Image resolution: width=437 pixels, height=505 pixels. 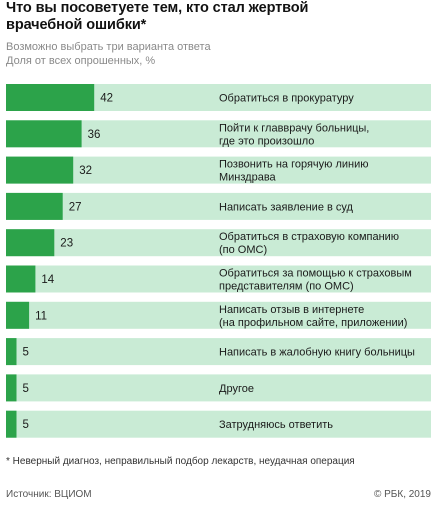 I want to click on category-label: Позвонить на горячую линию Минздрава, so click(x=293, y=171).